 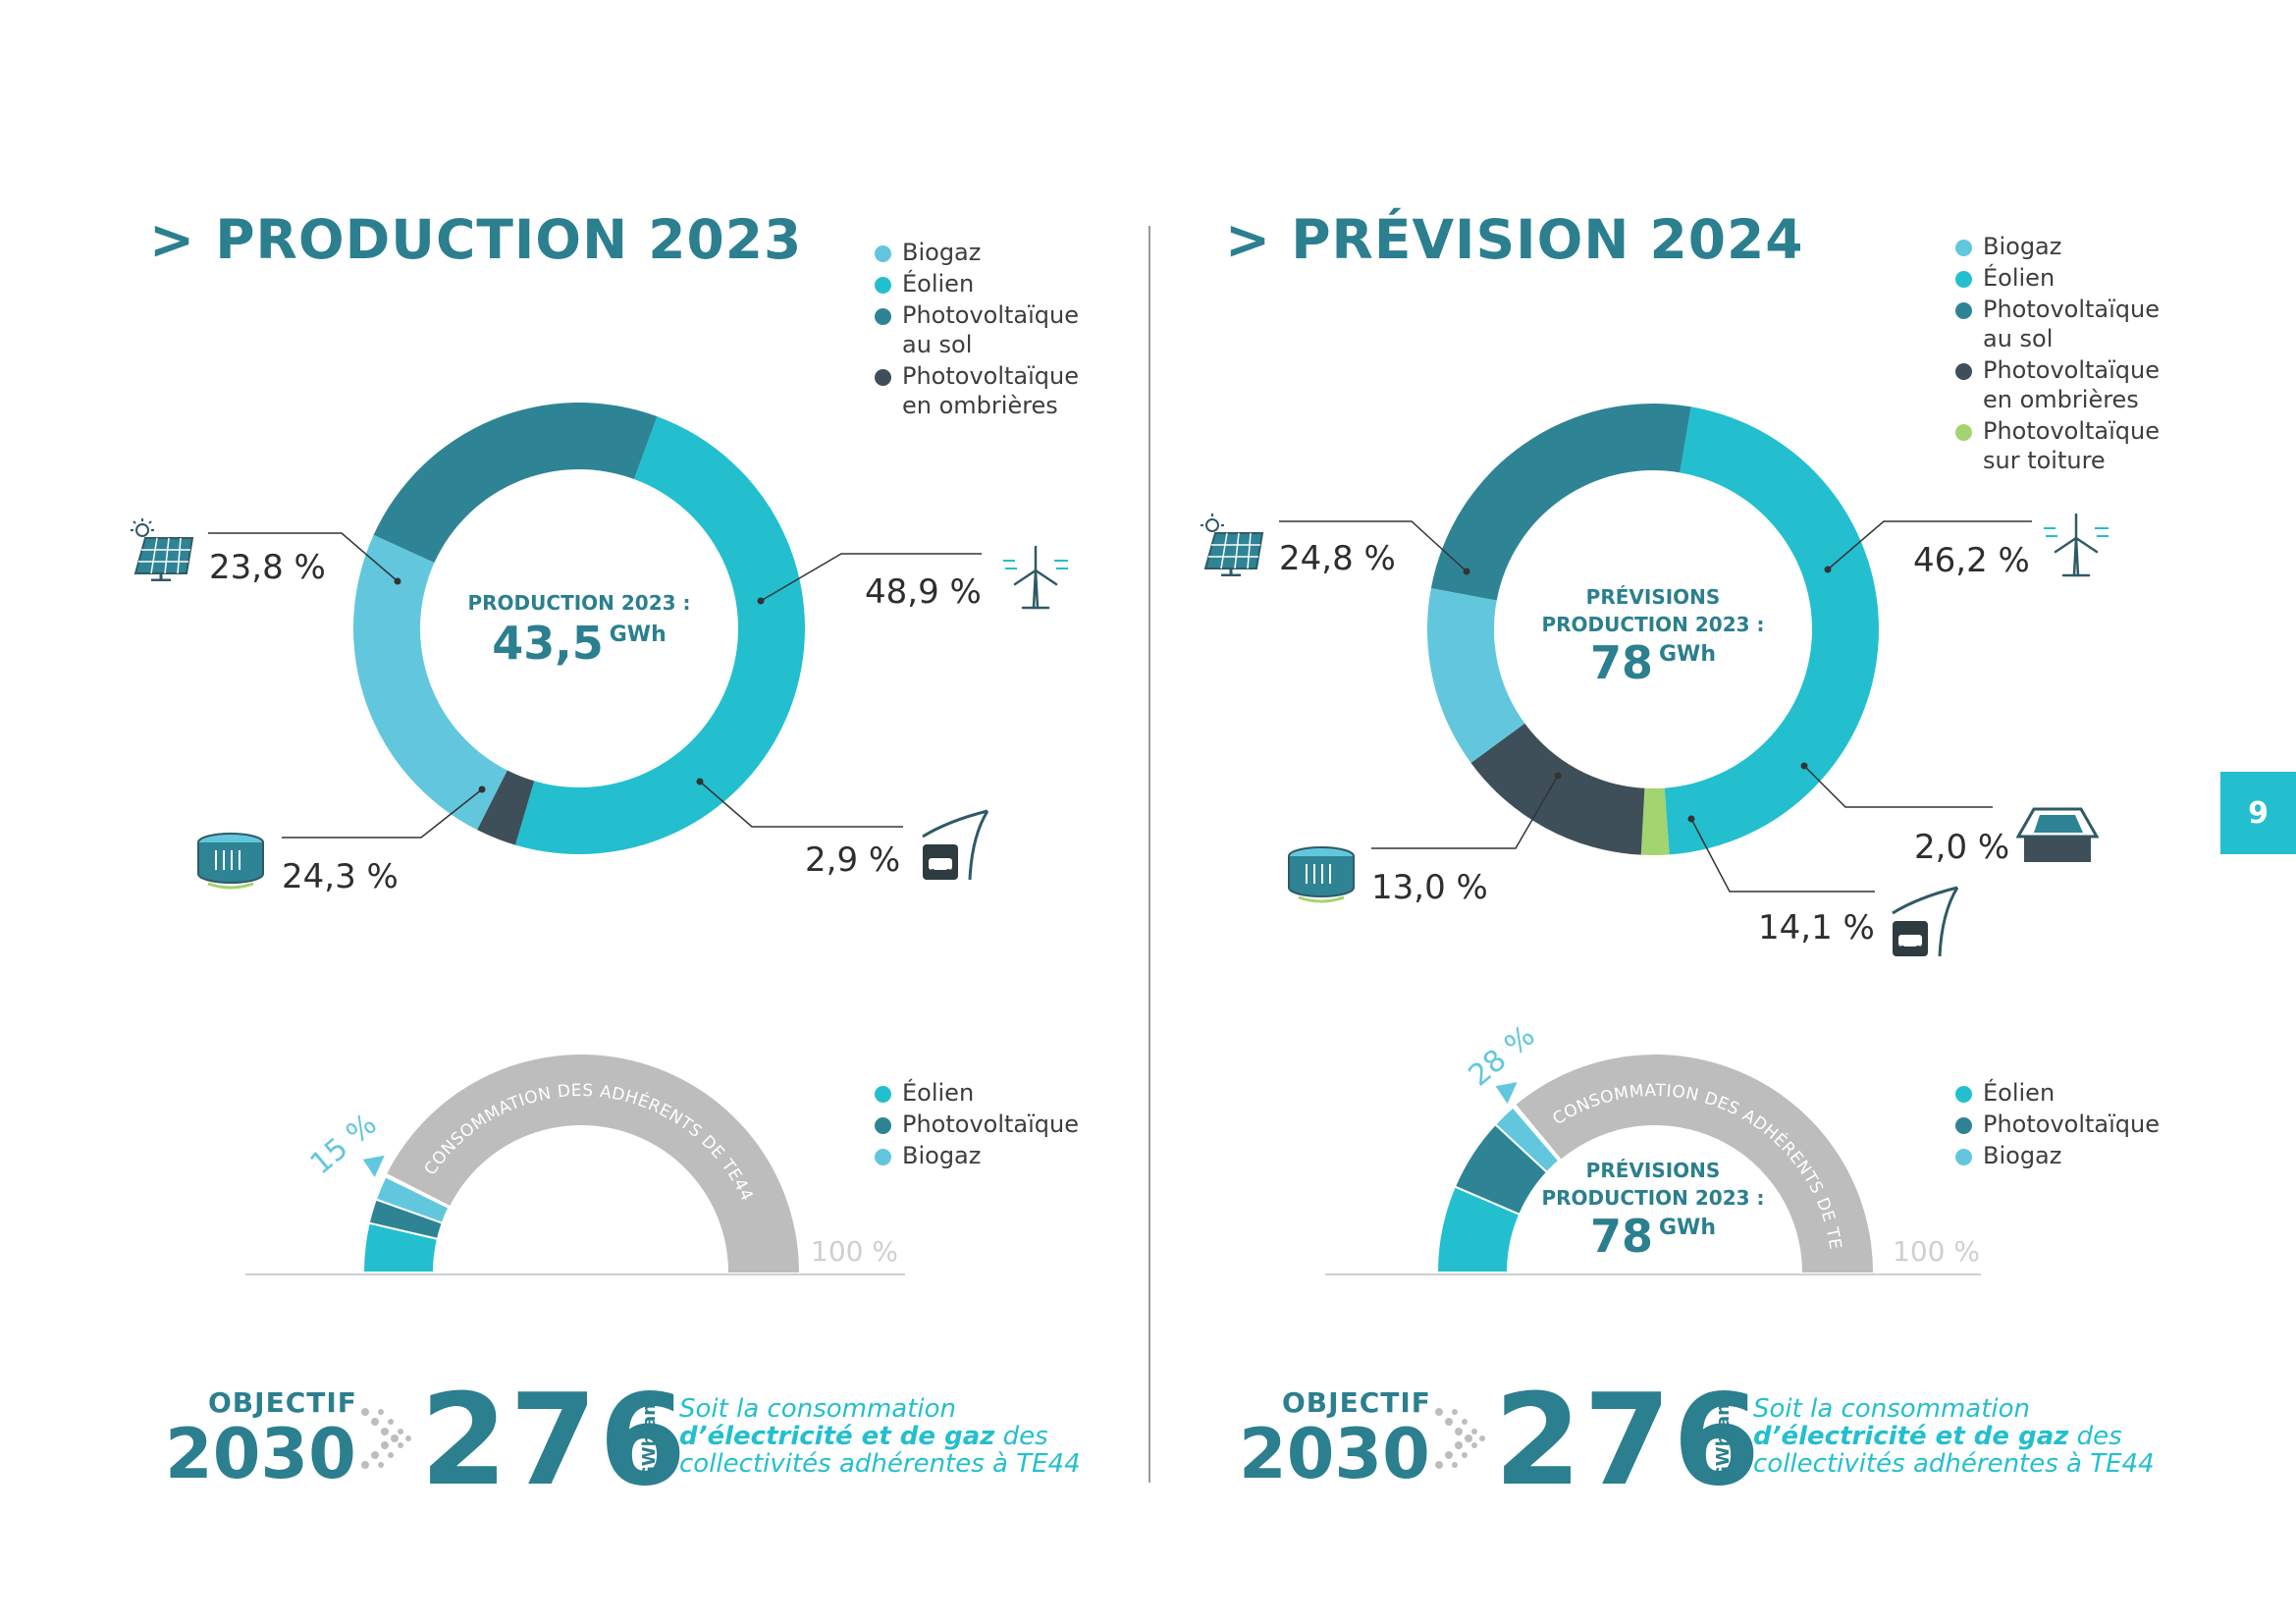 I want to click on arc-segment-biogaz, so click(x=412, y=1199).